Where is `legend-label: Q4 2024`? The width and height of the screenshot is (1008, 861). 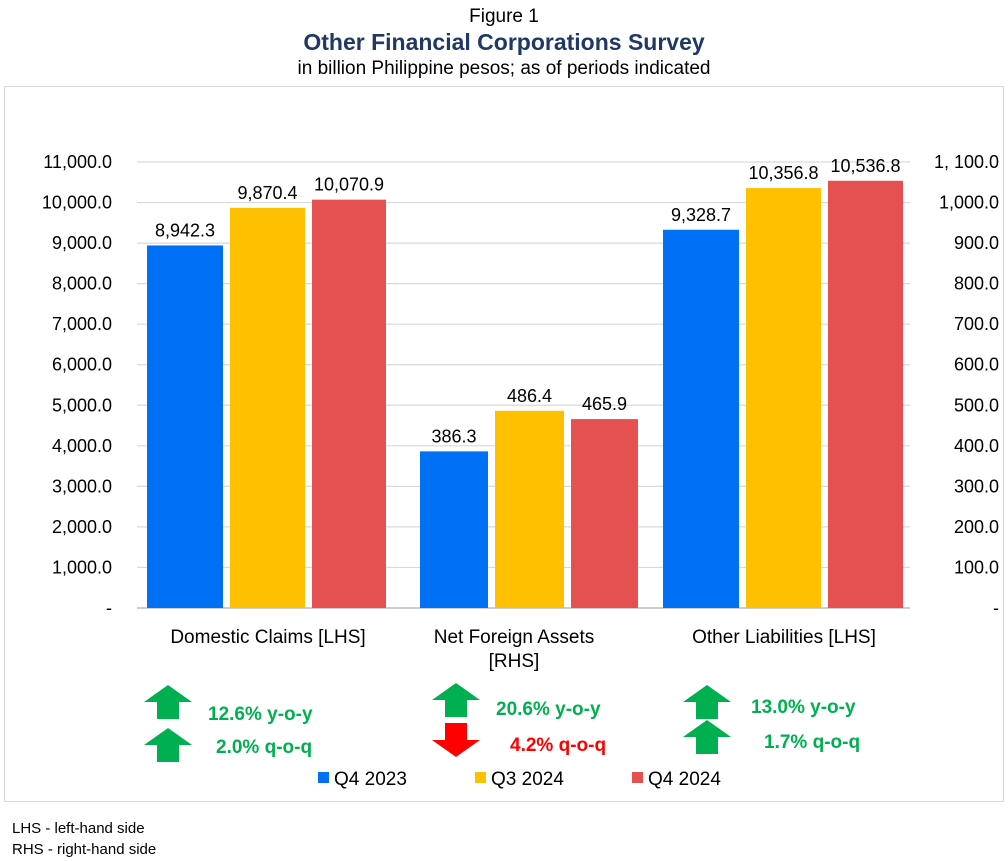
legend-label: Q4 2024 is located at coordinates (684, 779).